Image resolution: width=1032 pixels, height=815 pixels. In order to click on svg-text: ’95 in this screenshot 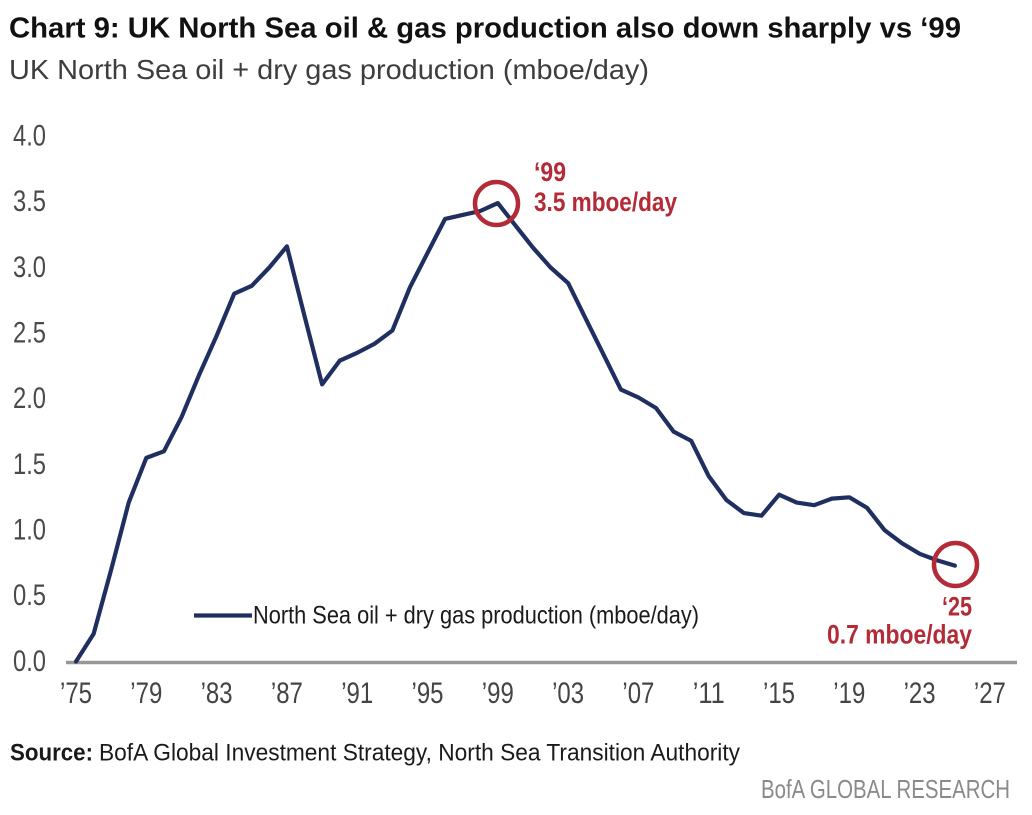, I will do `click(428, 693)`.